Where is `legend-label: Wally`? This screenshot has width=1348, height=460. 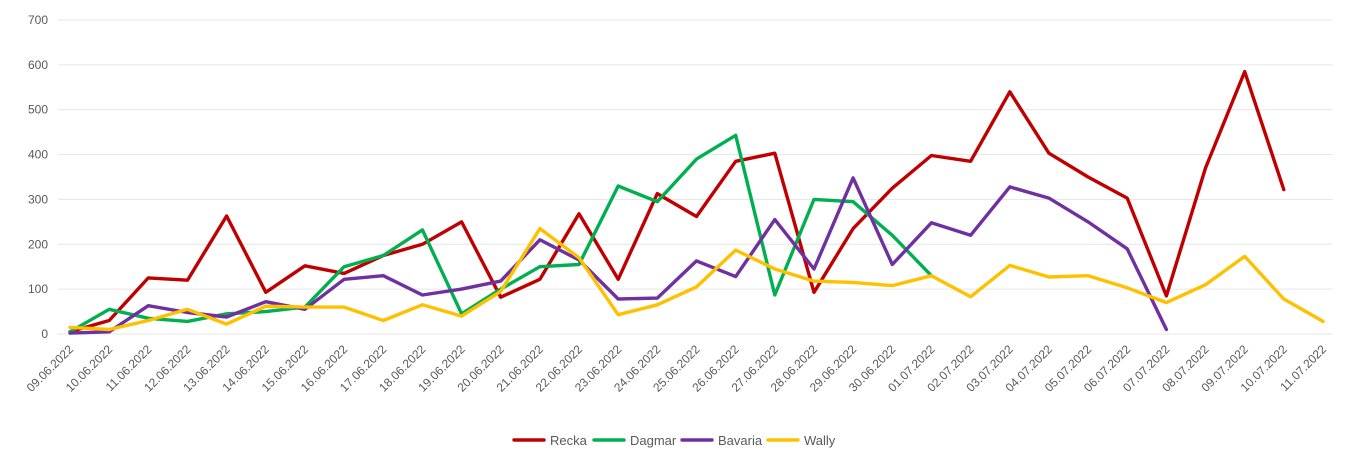
legend-label: Wally is located at coordinates (820, 440).